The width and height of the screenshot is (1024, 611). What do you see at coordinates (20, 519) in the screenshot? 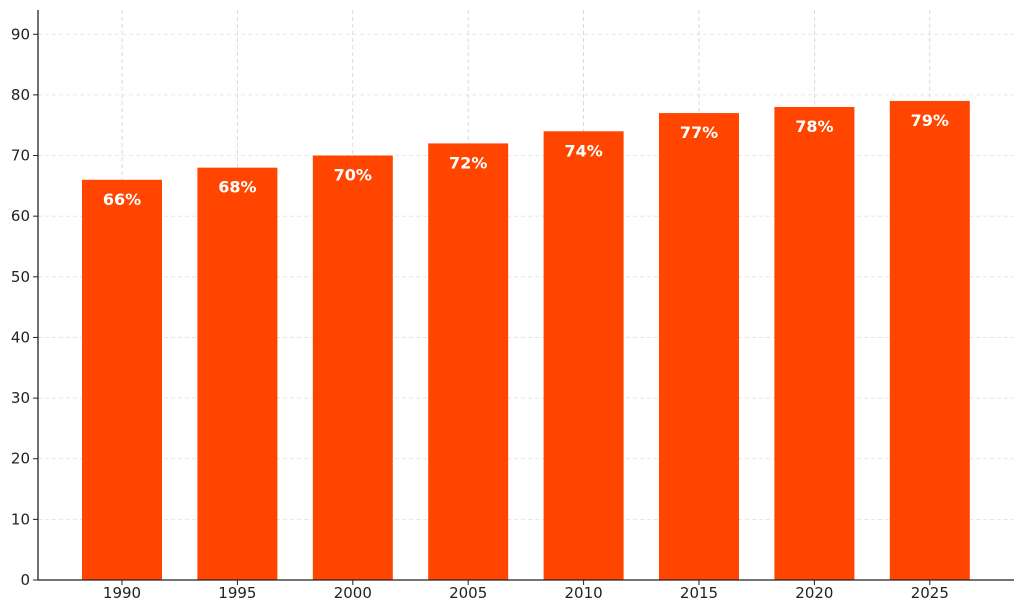
I see `y-tick-label: 10` at bounding box center [20, 519].